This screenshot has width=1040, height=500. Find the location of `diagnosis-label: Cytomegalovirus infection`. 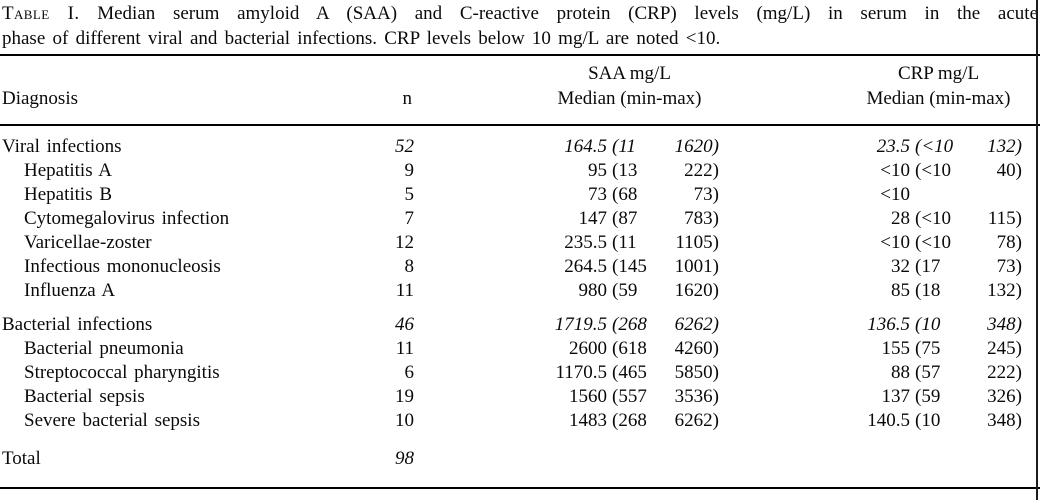

diagnosis-label: Cytomegalovirus infection is located at coordinates (127, 218).